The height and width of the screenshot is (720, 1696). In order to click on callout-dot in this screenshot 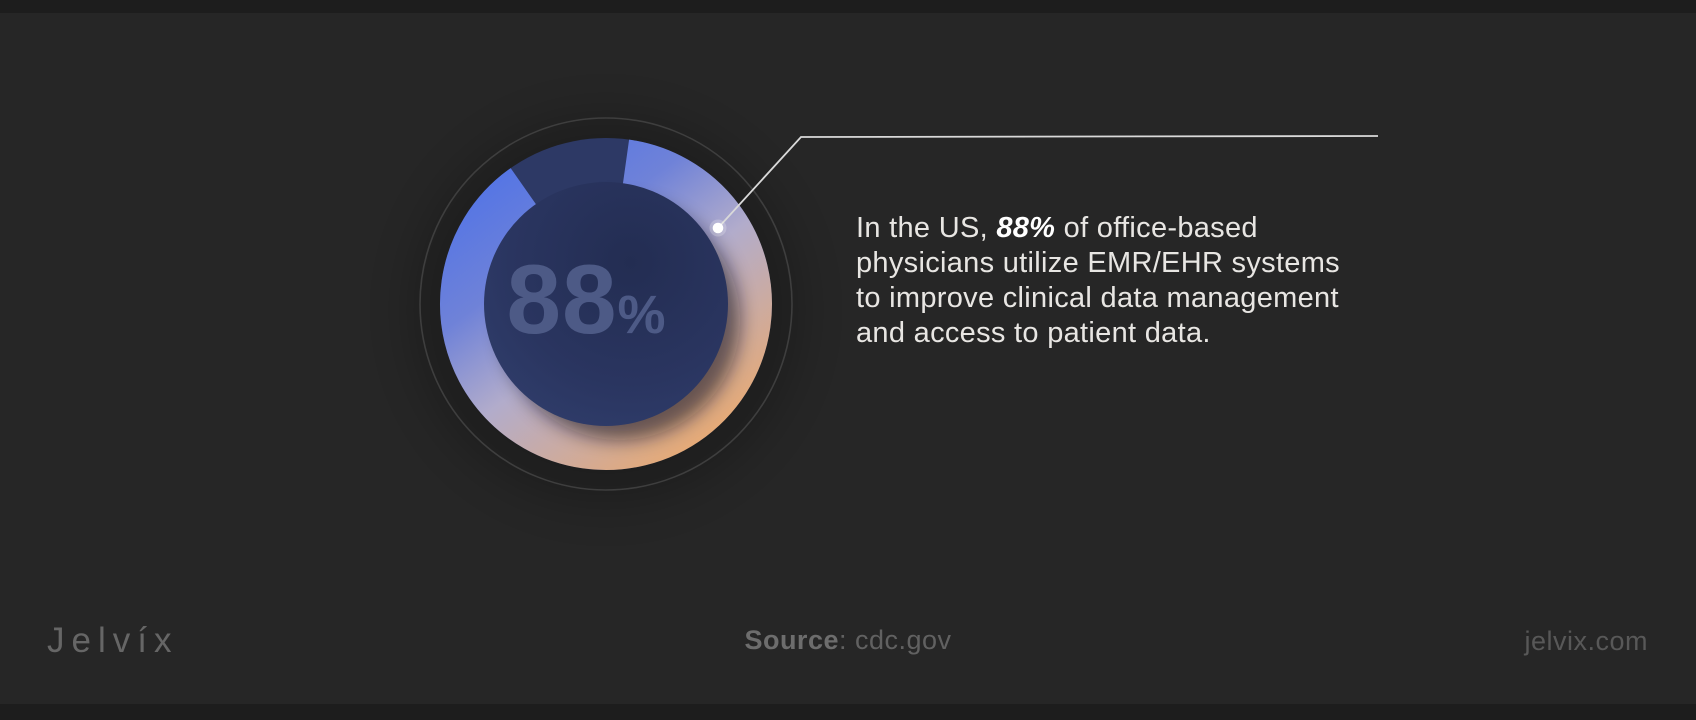, I will do `click(718, 228)`.